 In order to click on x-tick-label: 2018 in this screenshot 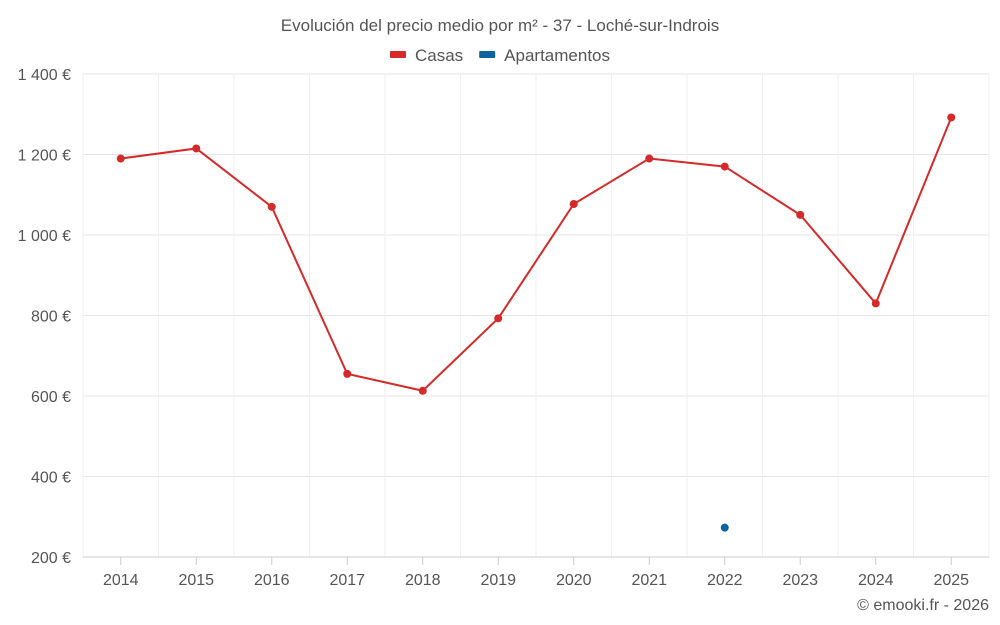, I will do `click(423, 580)`.